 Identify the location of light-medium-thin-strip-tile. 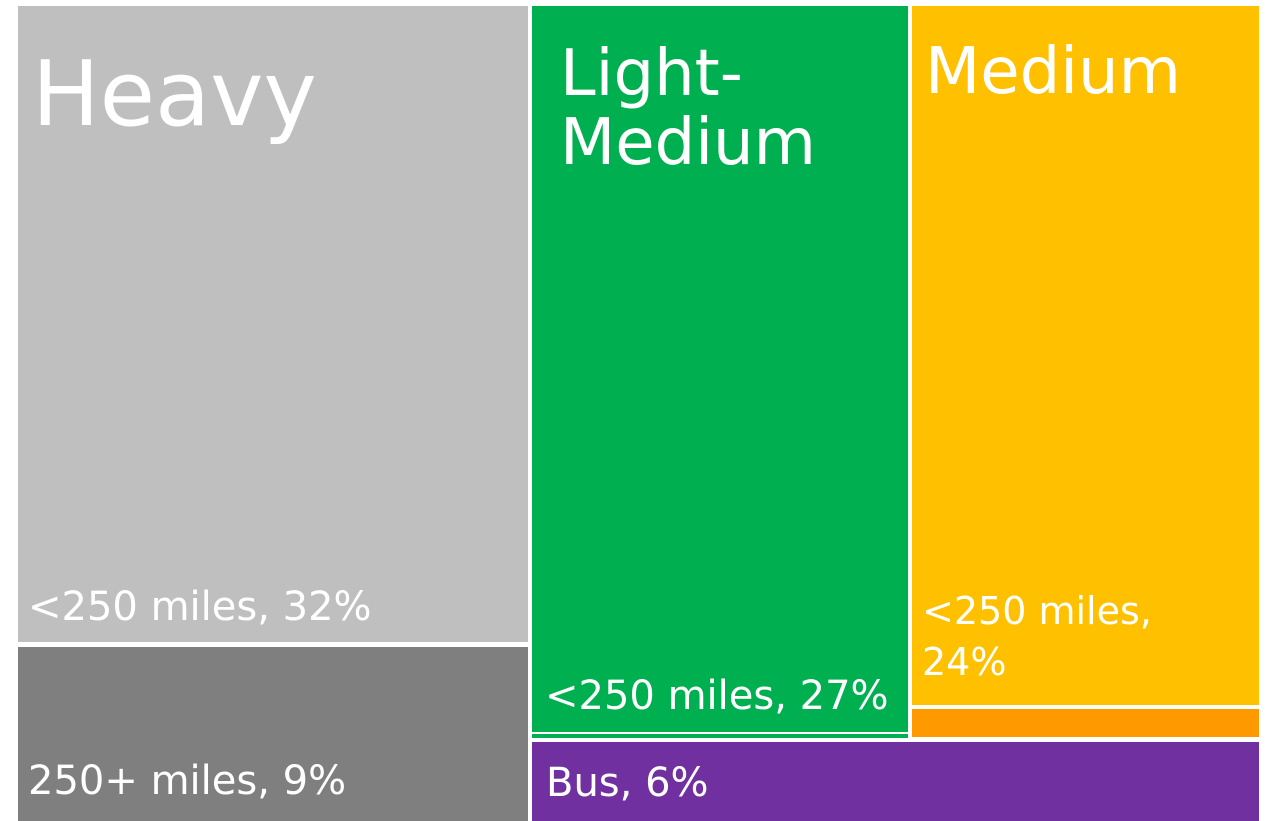
(720, 736).